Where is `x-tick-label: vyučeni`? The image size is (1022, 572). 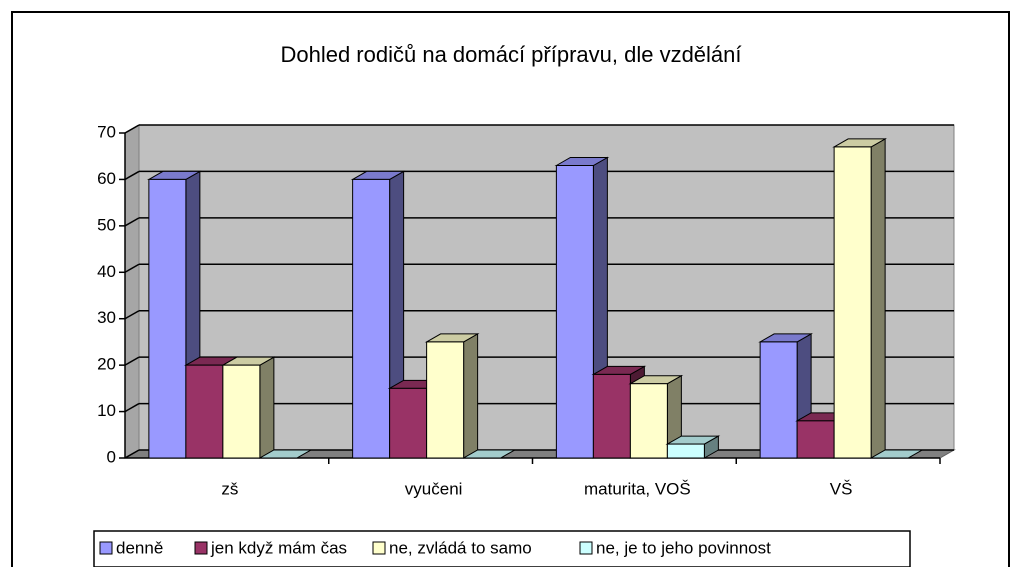
x-tick-label: vyučeni is located at coordinates (434, 488).